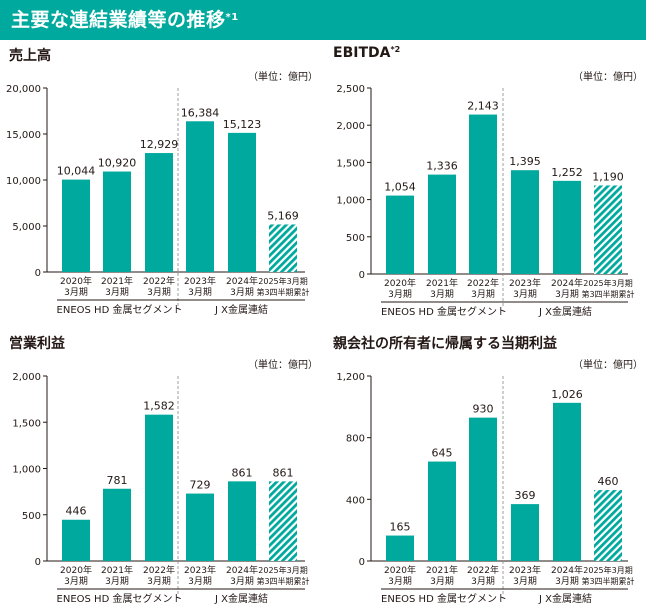 This screenshot has width=646, height=608. I want to click on data-label: 1,026, so click(567, 394).